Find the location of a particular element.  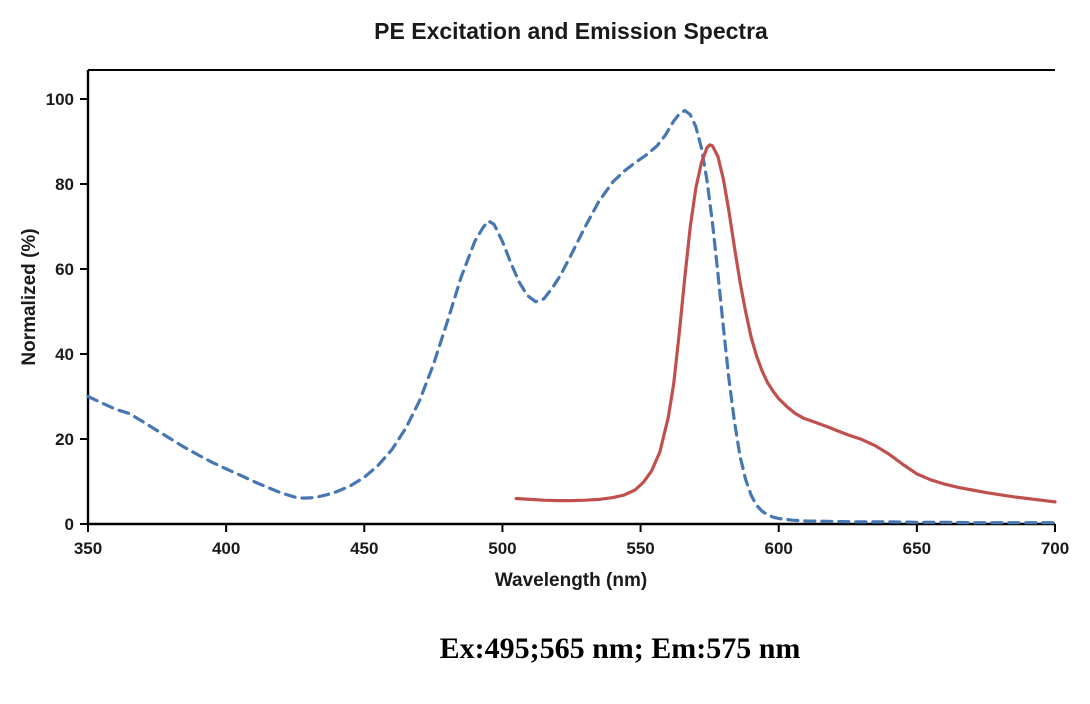

y-tick-label: 80 is located at coordinates (64, 184).